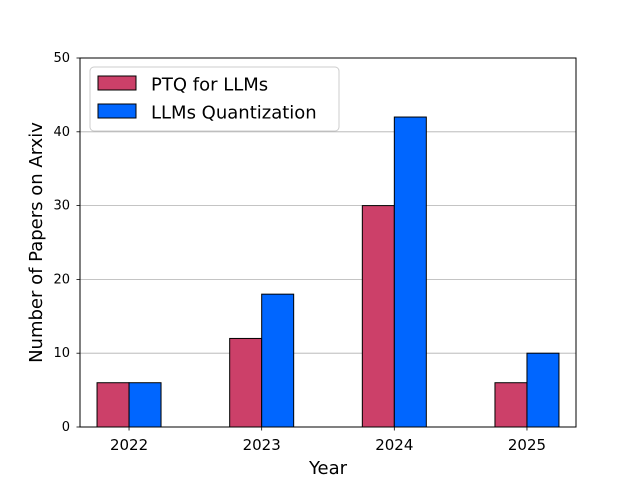  What do you see at coordinates (61, 58) in the screenshot?
I see `y-tick-label-50: 50` at bounding box center [61, 58].